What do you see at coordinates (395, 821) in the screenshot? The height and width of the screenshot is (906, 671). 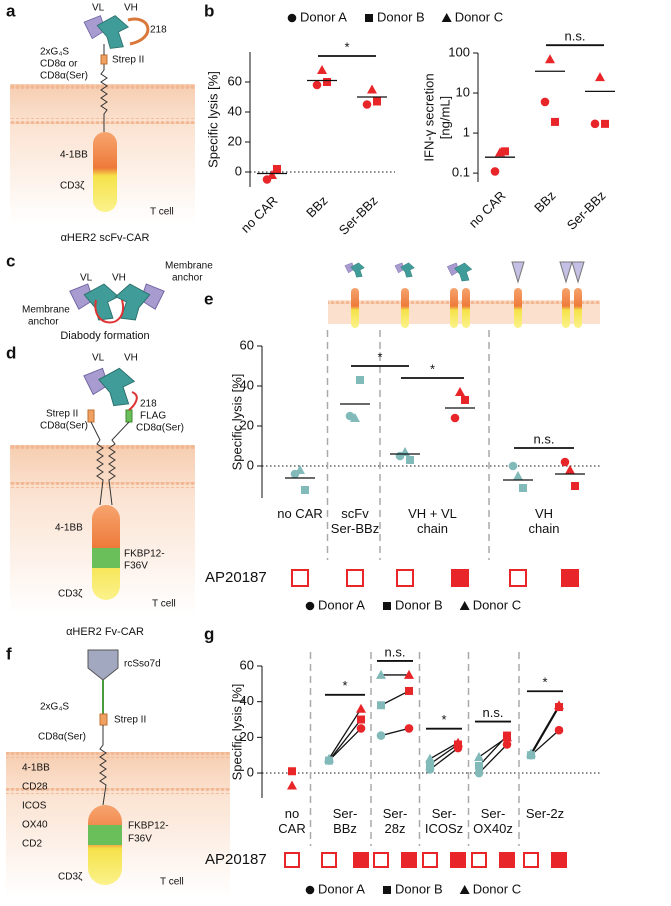 I see `x-tick-label: Ser-28z` at bounding box center [395, 821].